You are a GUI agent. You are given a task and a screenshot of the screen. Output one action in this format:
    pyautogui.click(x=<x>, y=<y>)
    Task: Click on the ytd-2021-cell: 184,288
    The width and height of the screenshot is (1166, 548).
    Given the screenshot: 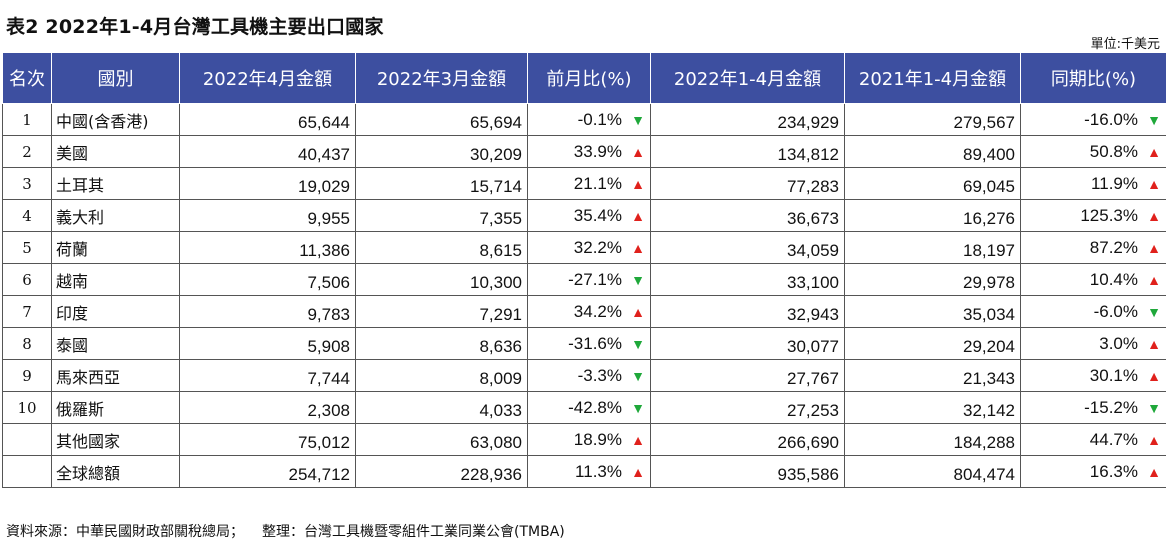 What is the action you would take?
    pyautogui.click(x=932, y=439)
    